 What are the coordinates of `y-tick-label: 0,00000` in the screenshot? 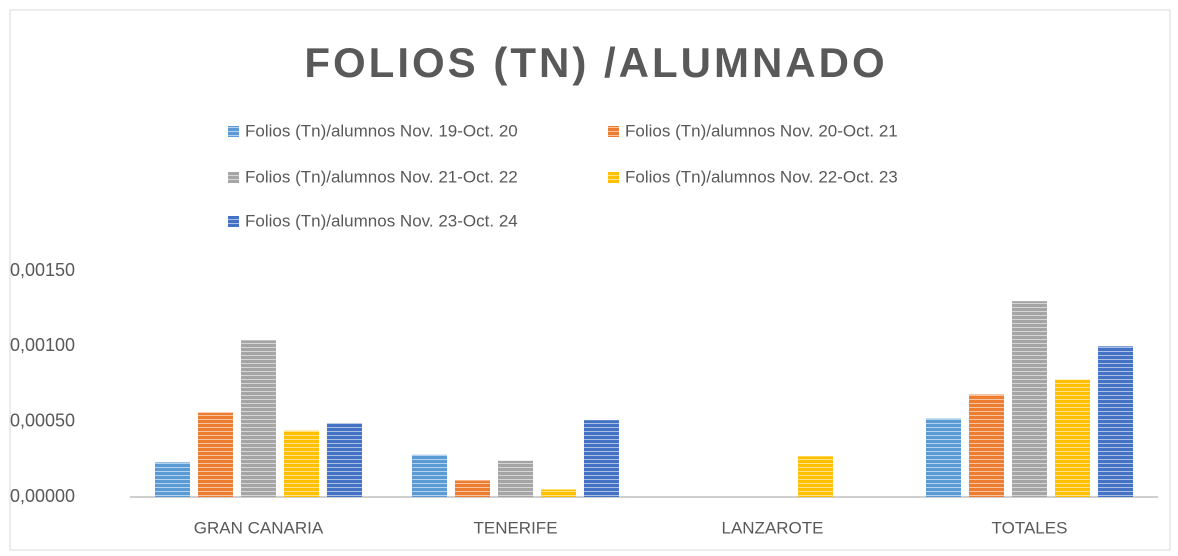 It's located at (42, 496).